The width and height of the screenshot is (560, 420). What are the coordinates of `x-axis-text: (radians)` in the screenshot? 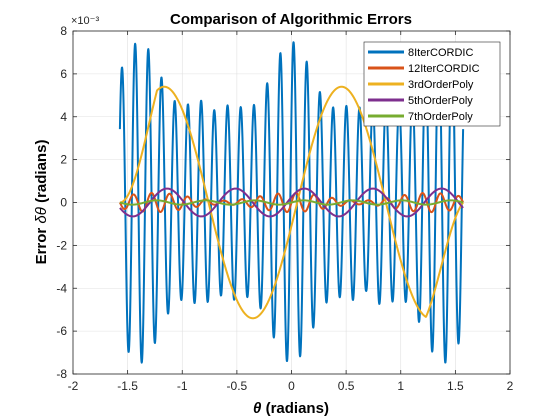 It's located at (295, 408).